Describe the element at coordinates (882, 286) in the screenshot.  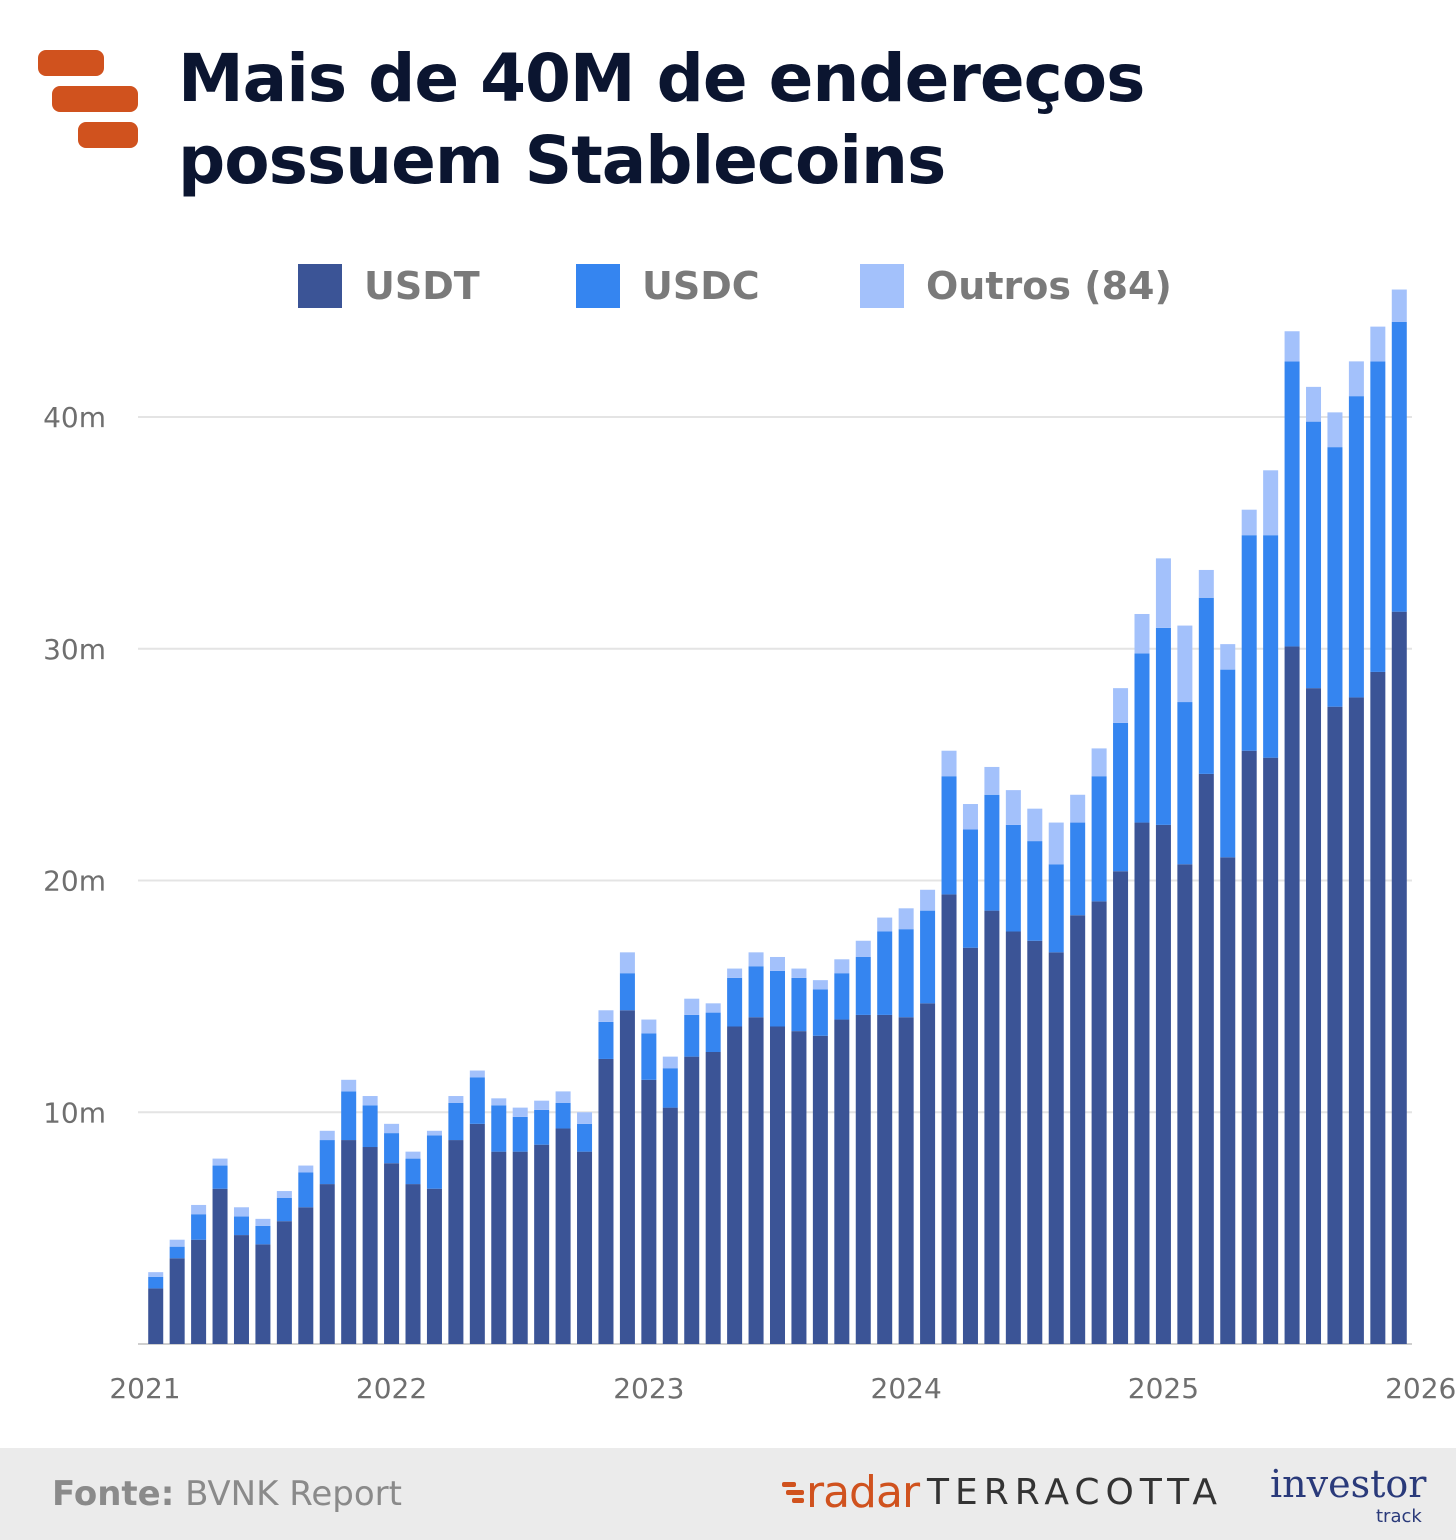
I see `legend-swatch-outros` at that location.